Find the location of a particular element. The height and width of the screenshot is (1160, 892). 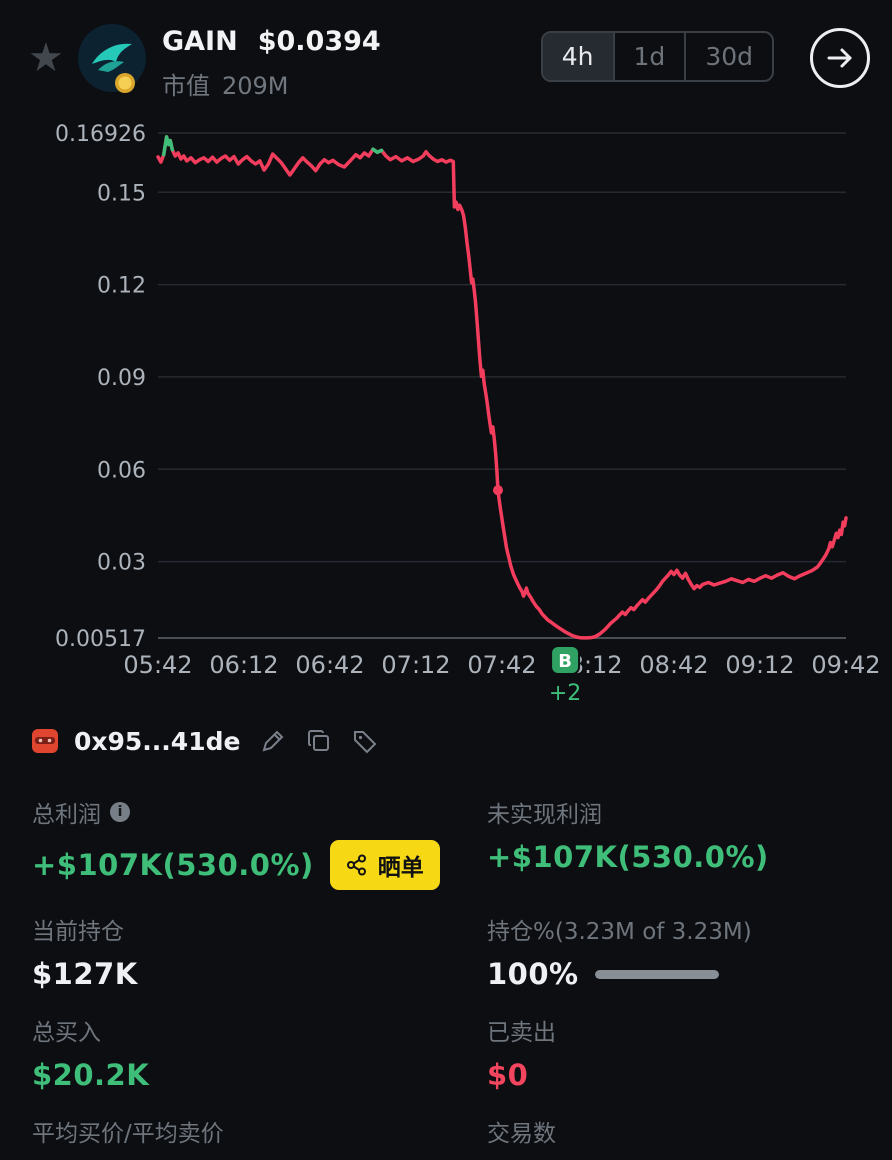

svg-text: 05:42 is located at coordinates (157, 665).